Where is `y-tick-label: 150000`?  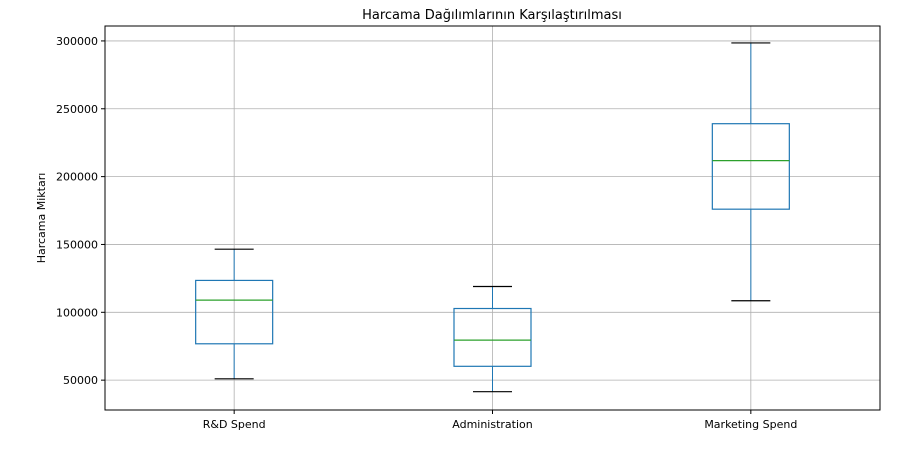
y-tick-label: 150000 is located at coordinates (77, 244).